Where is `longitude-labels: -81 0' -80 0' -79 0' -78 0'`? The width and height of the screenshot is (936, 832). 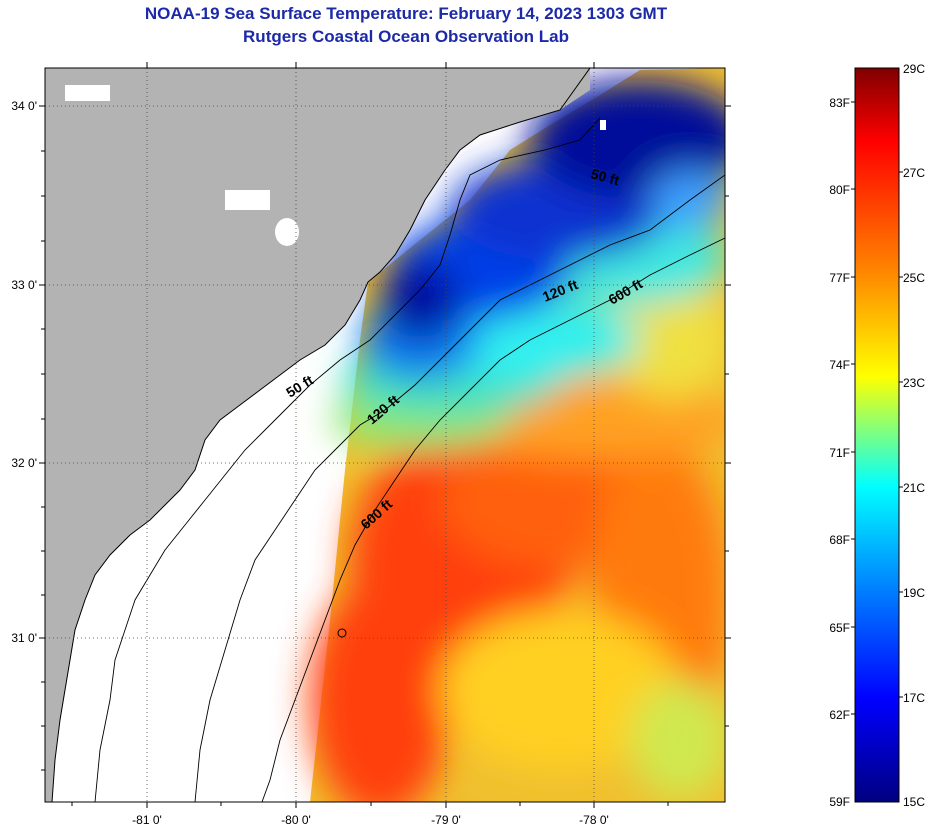
longitude-labels: -81 0' -80 0' -79 0' -78 0' is located at coordinates (370, 820).